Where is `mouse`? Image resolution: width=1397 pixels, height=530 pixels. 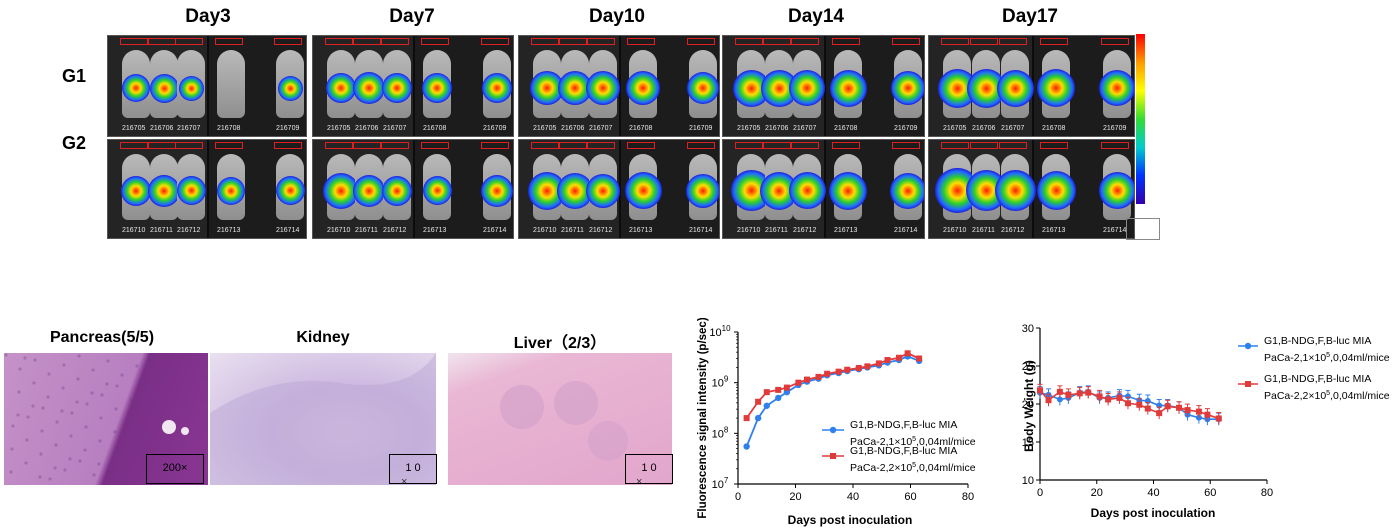
mouse is located at coordinates (231, 84).